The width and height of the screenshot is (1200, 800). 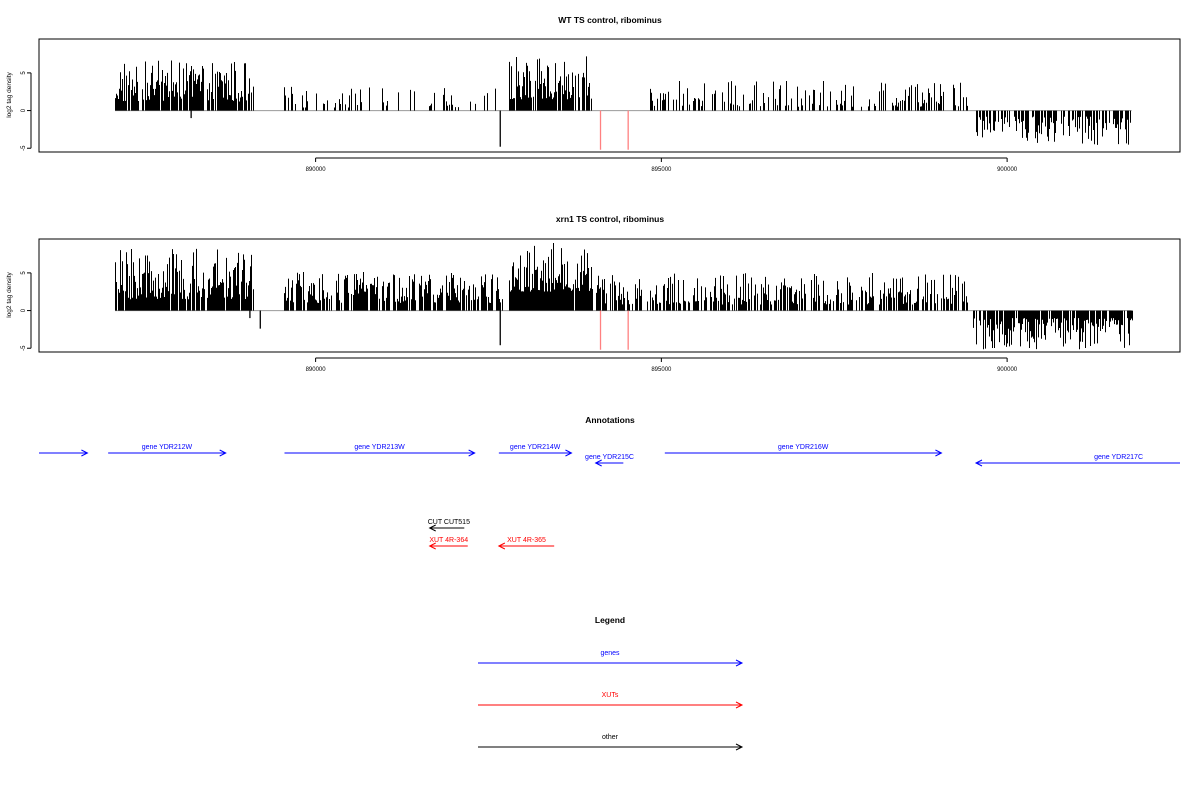 I want to click on legend-title: Legend, so click(x=610, y=620).